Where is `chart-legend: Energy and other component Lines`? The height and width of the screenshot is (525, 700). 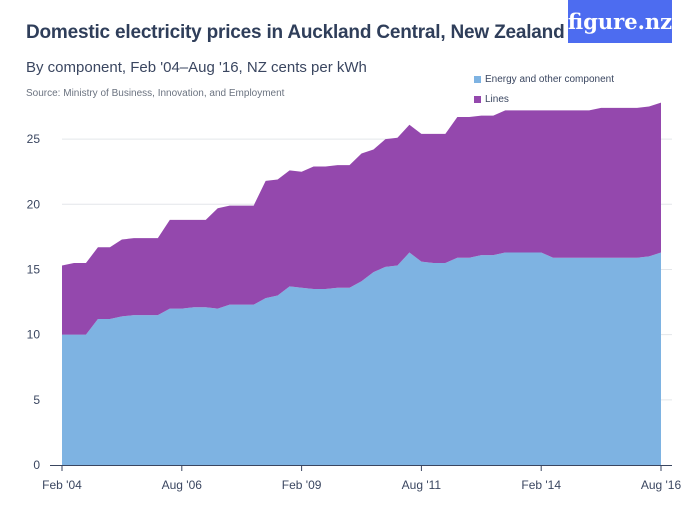
chart-legend: Energy and other component Lines is located at coordinates (544, 89).